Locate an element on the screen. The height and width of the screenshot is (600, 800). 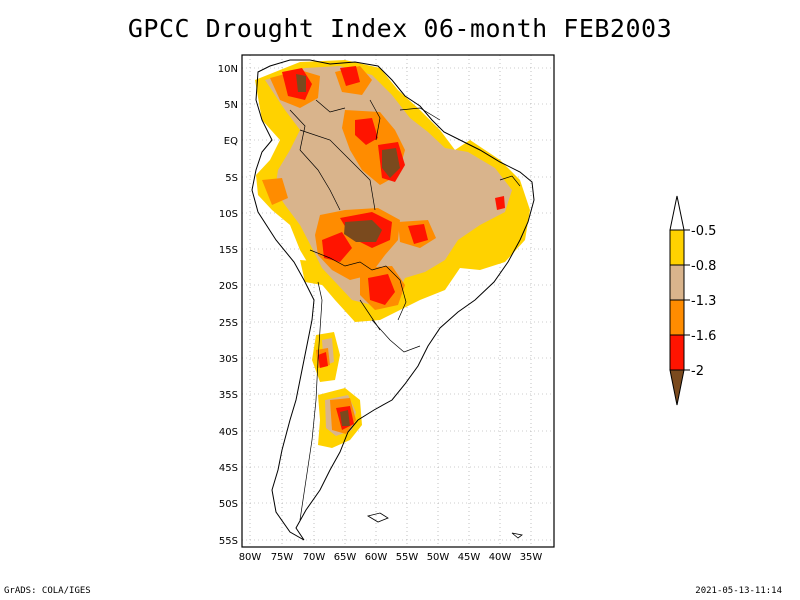
lat-label-30s: 30S is located at coordinates (228, 359).